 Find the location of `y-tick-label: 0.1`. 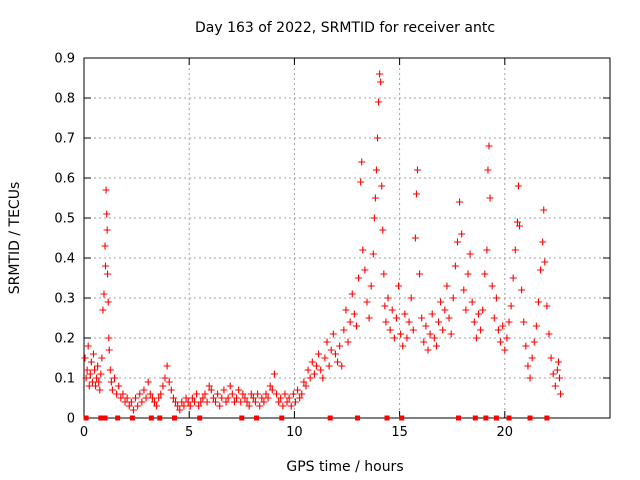

y-tick-label: 0.1 is located at coordinates (64, 379).